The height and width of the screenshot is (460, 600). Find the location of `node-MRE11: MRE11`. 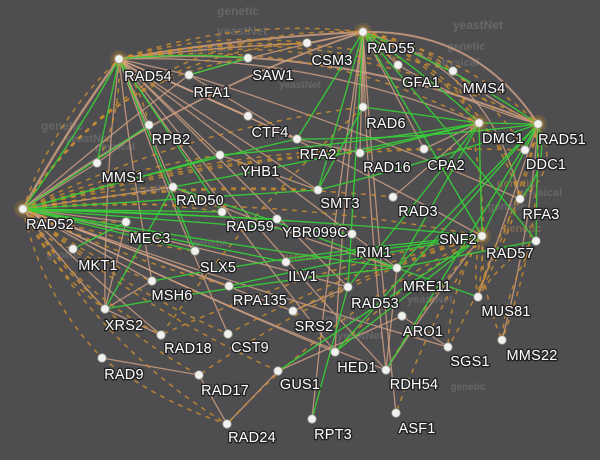

node-MRE11: MRE11 is located at coordinates (422, 279).